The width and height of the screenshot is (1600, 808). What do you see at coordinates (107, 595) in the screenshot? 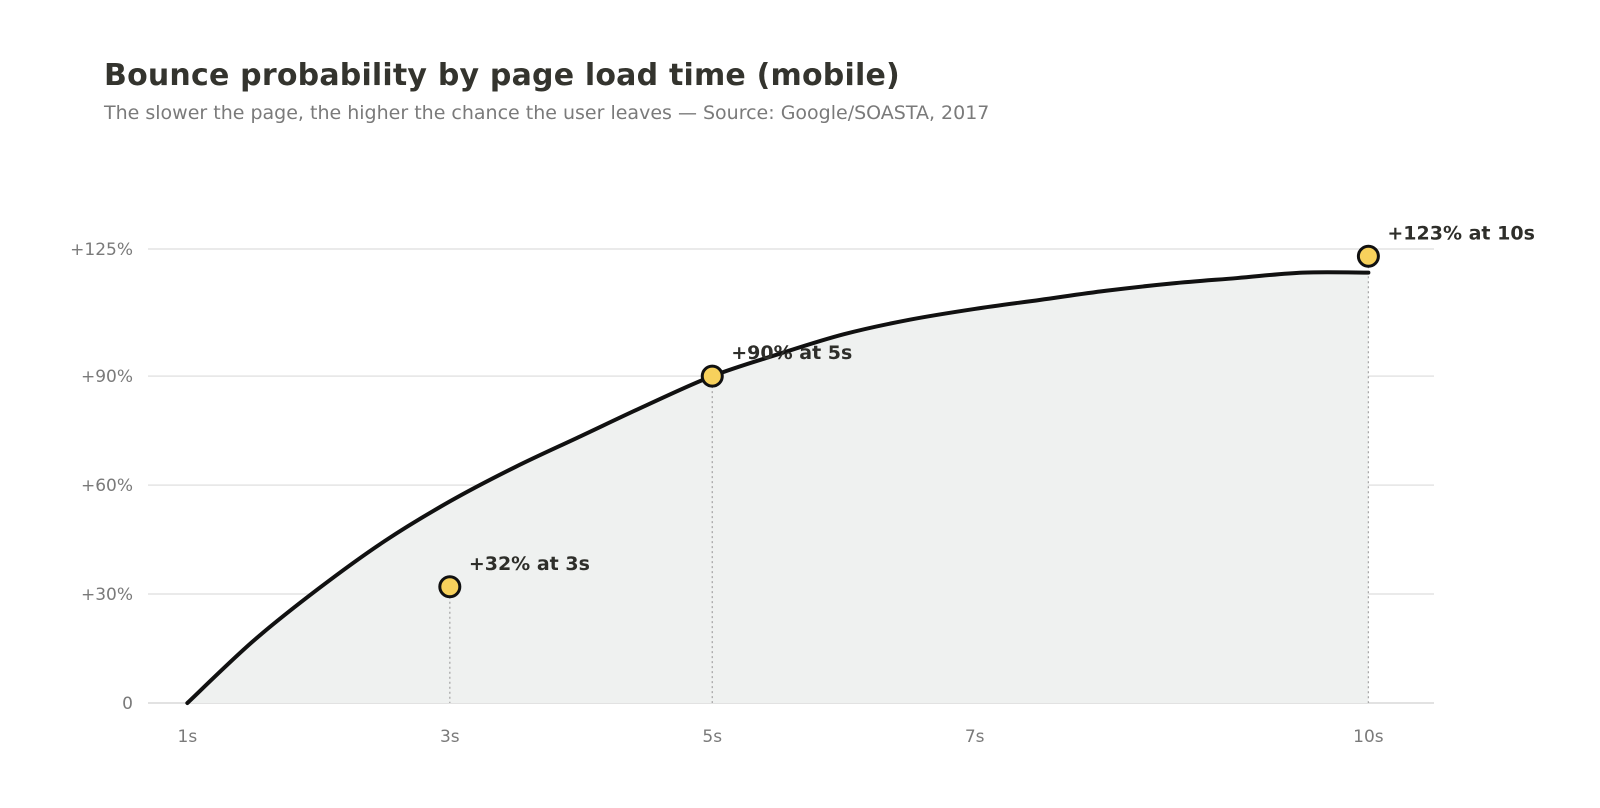
I see `y-tick-label: +30%` at bounding box center [107, 595].